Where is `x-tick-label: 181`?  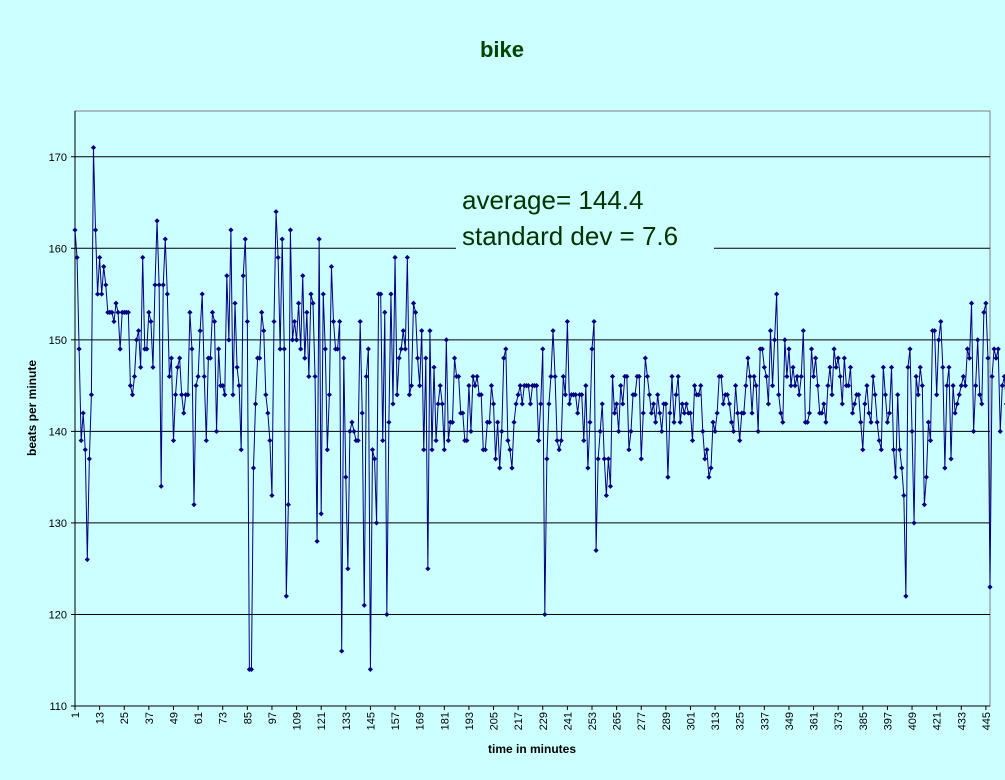
x-tick-label: 181 is located at coordinates (445, 721).